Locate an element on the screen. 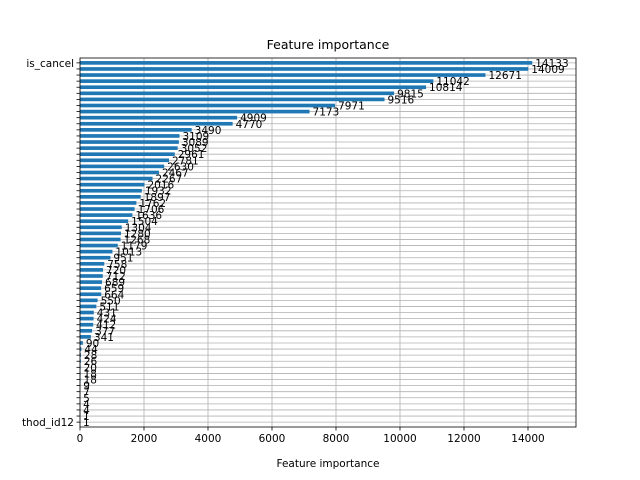 The width and height of the screenshot is (640, 480). data-label: 689 is located at coordinates (115, 283).